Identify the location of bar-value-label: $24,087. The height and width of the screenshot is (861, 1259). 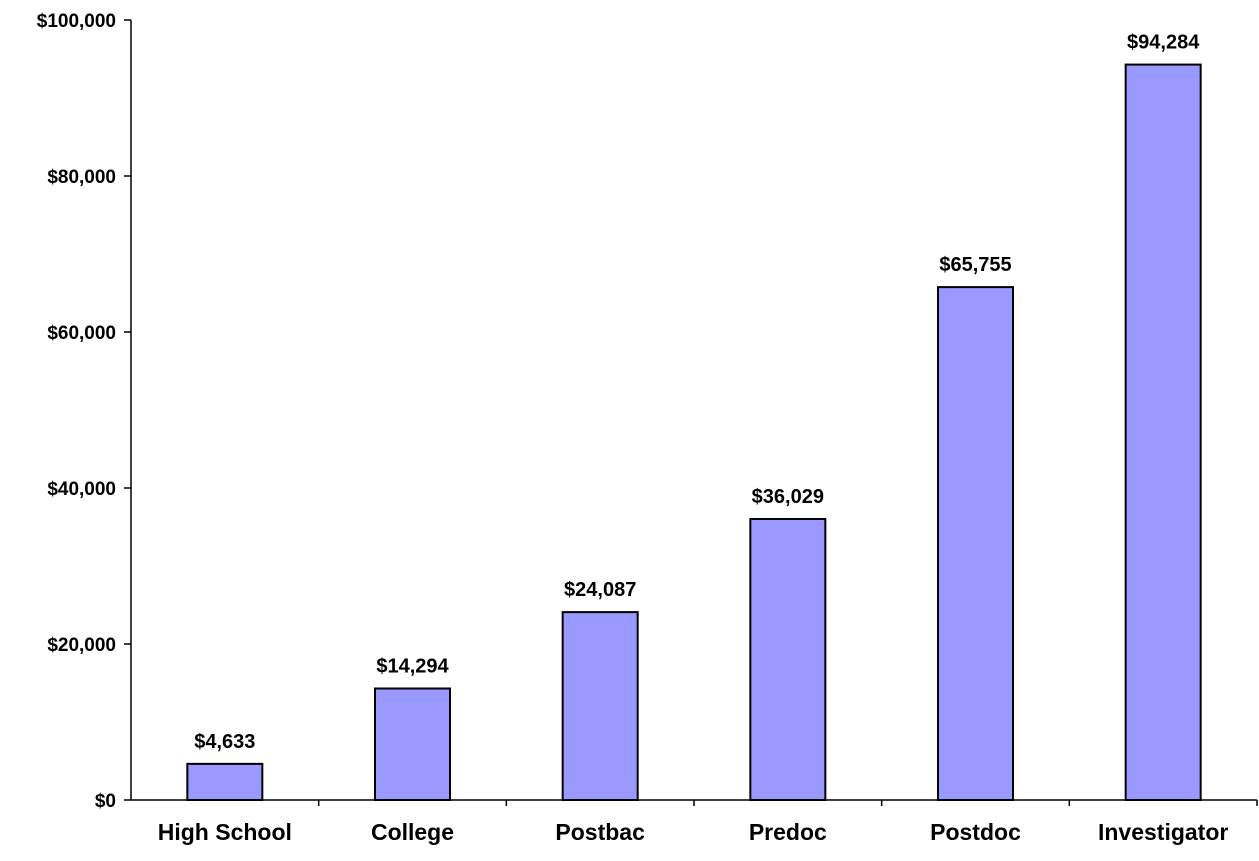
(600, 590).